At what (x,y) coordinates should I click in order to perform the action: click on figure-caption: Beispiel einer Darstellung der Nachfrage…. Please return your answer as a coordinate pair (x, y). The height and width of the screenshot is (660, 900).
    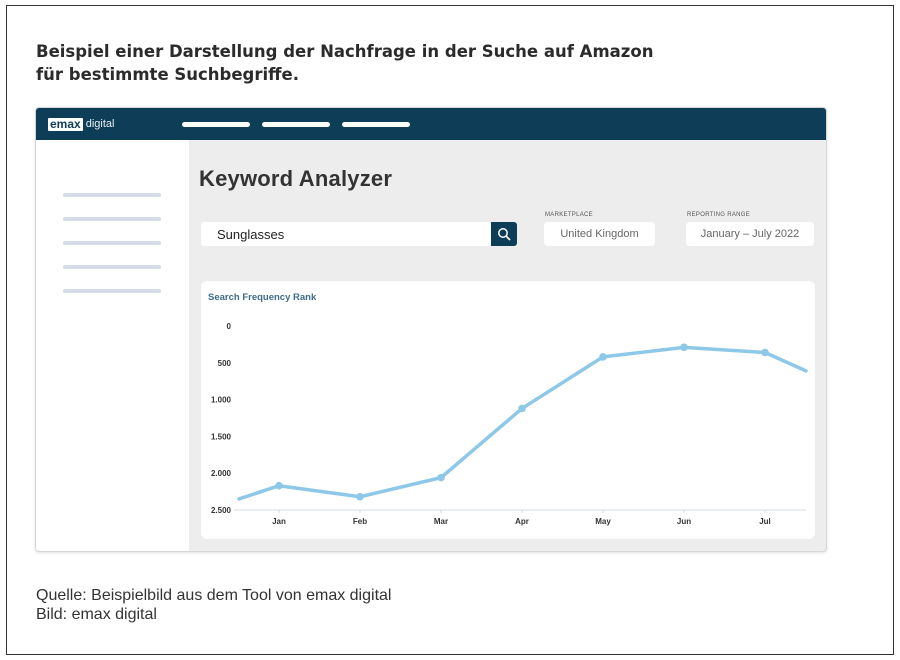
    Looking at the image, I should click on (386, 63).